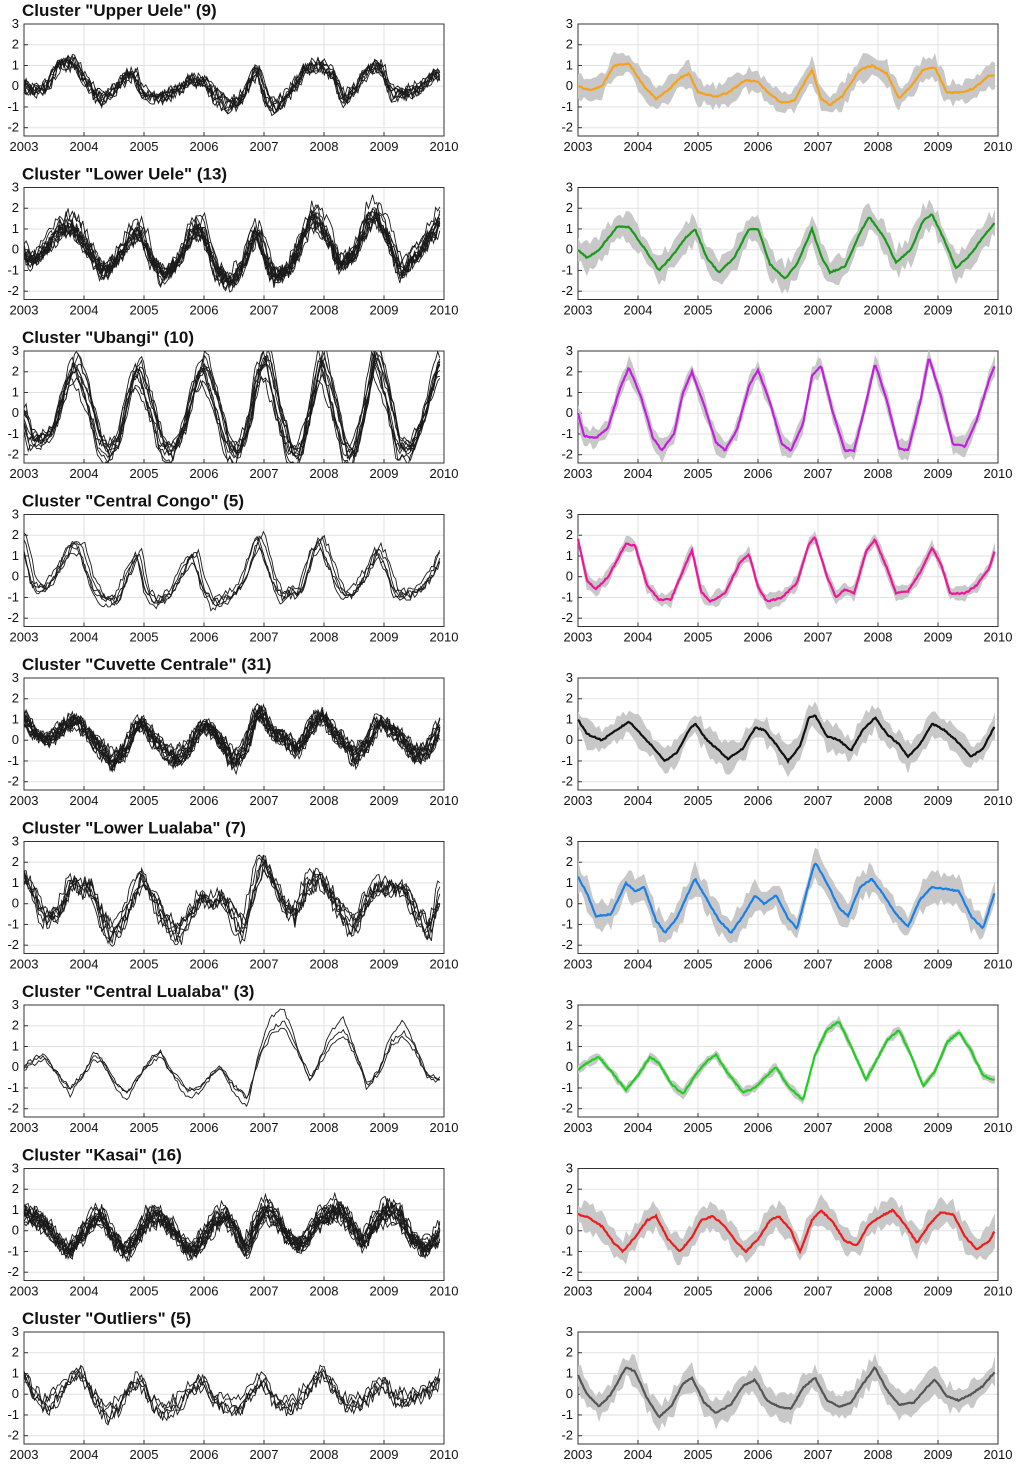 This screenshot has height=1471, width=1024. I want to click on cluster-mean-line, so click(786, 84).